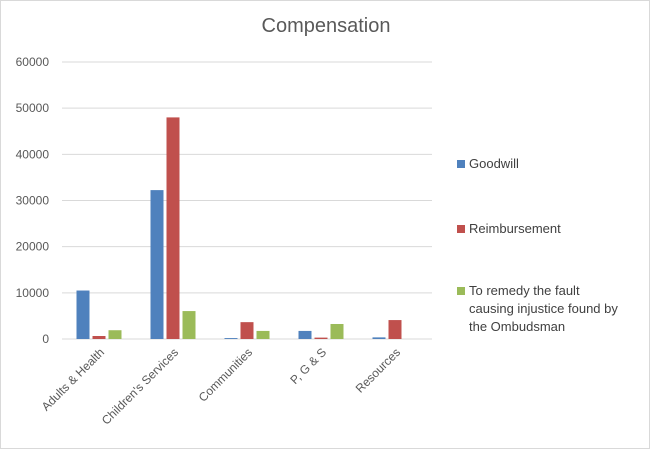 The image size is (650, 450). I want to click on legend-label: Goodwill, so click(494, 163).